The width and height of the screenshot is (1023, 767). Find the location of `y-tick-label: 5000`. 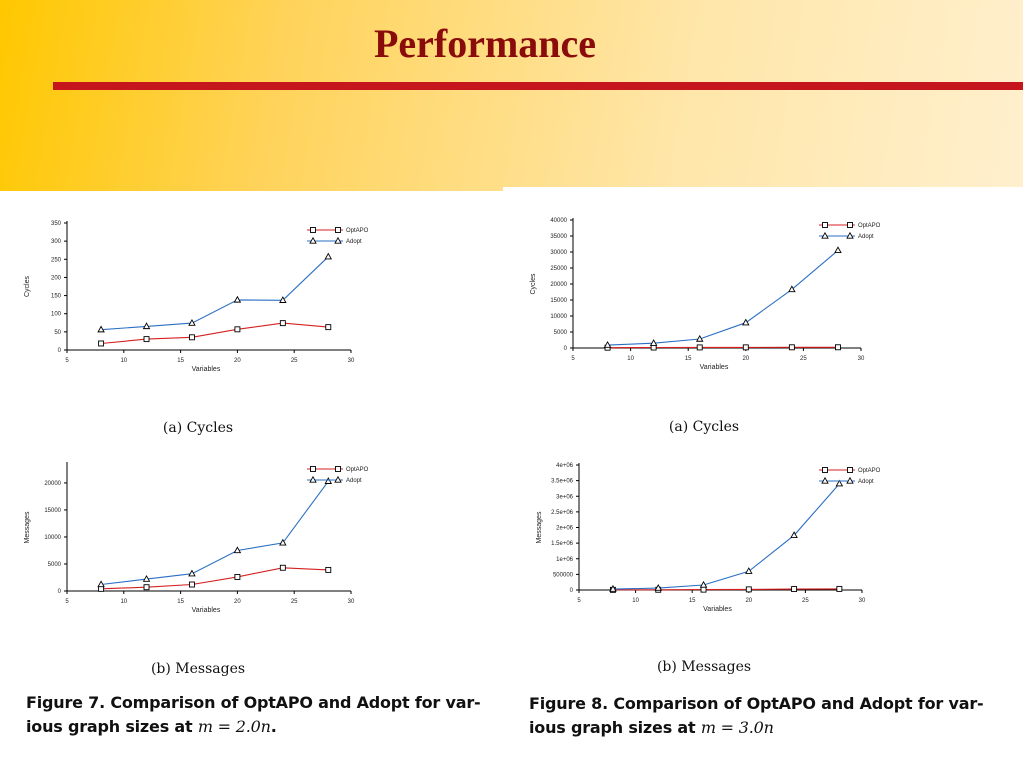

y-tick-label: 5000 is located at coordinates (561, 333).